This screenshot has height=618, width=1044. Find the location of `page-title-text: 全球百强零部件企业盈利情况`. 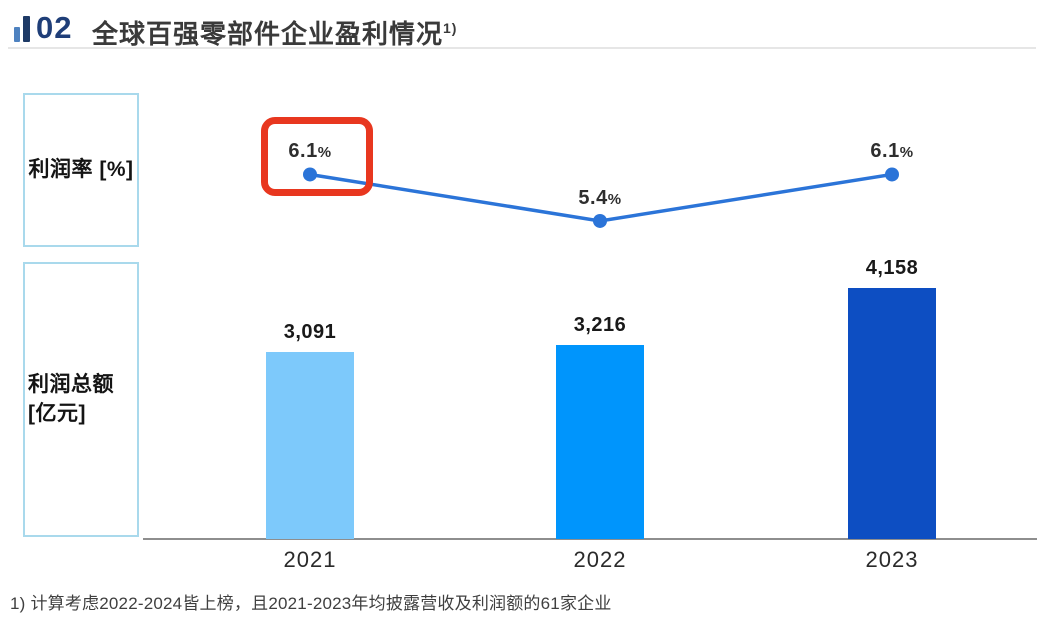

page-title-text: 全球百强零部件企业盈利情况 is located at coordinates (268, 34).